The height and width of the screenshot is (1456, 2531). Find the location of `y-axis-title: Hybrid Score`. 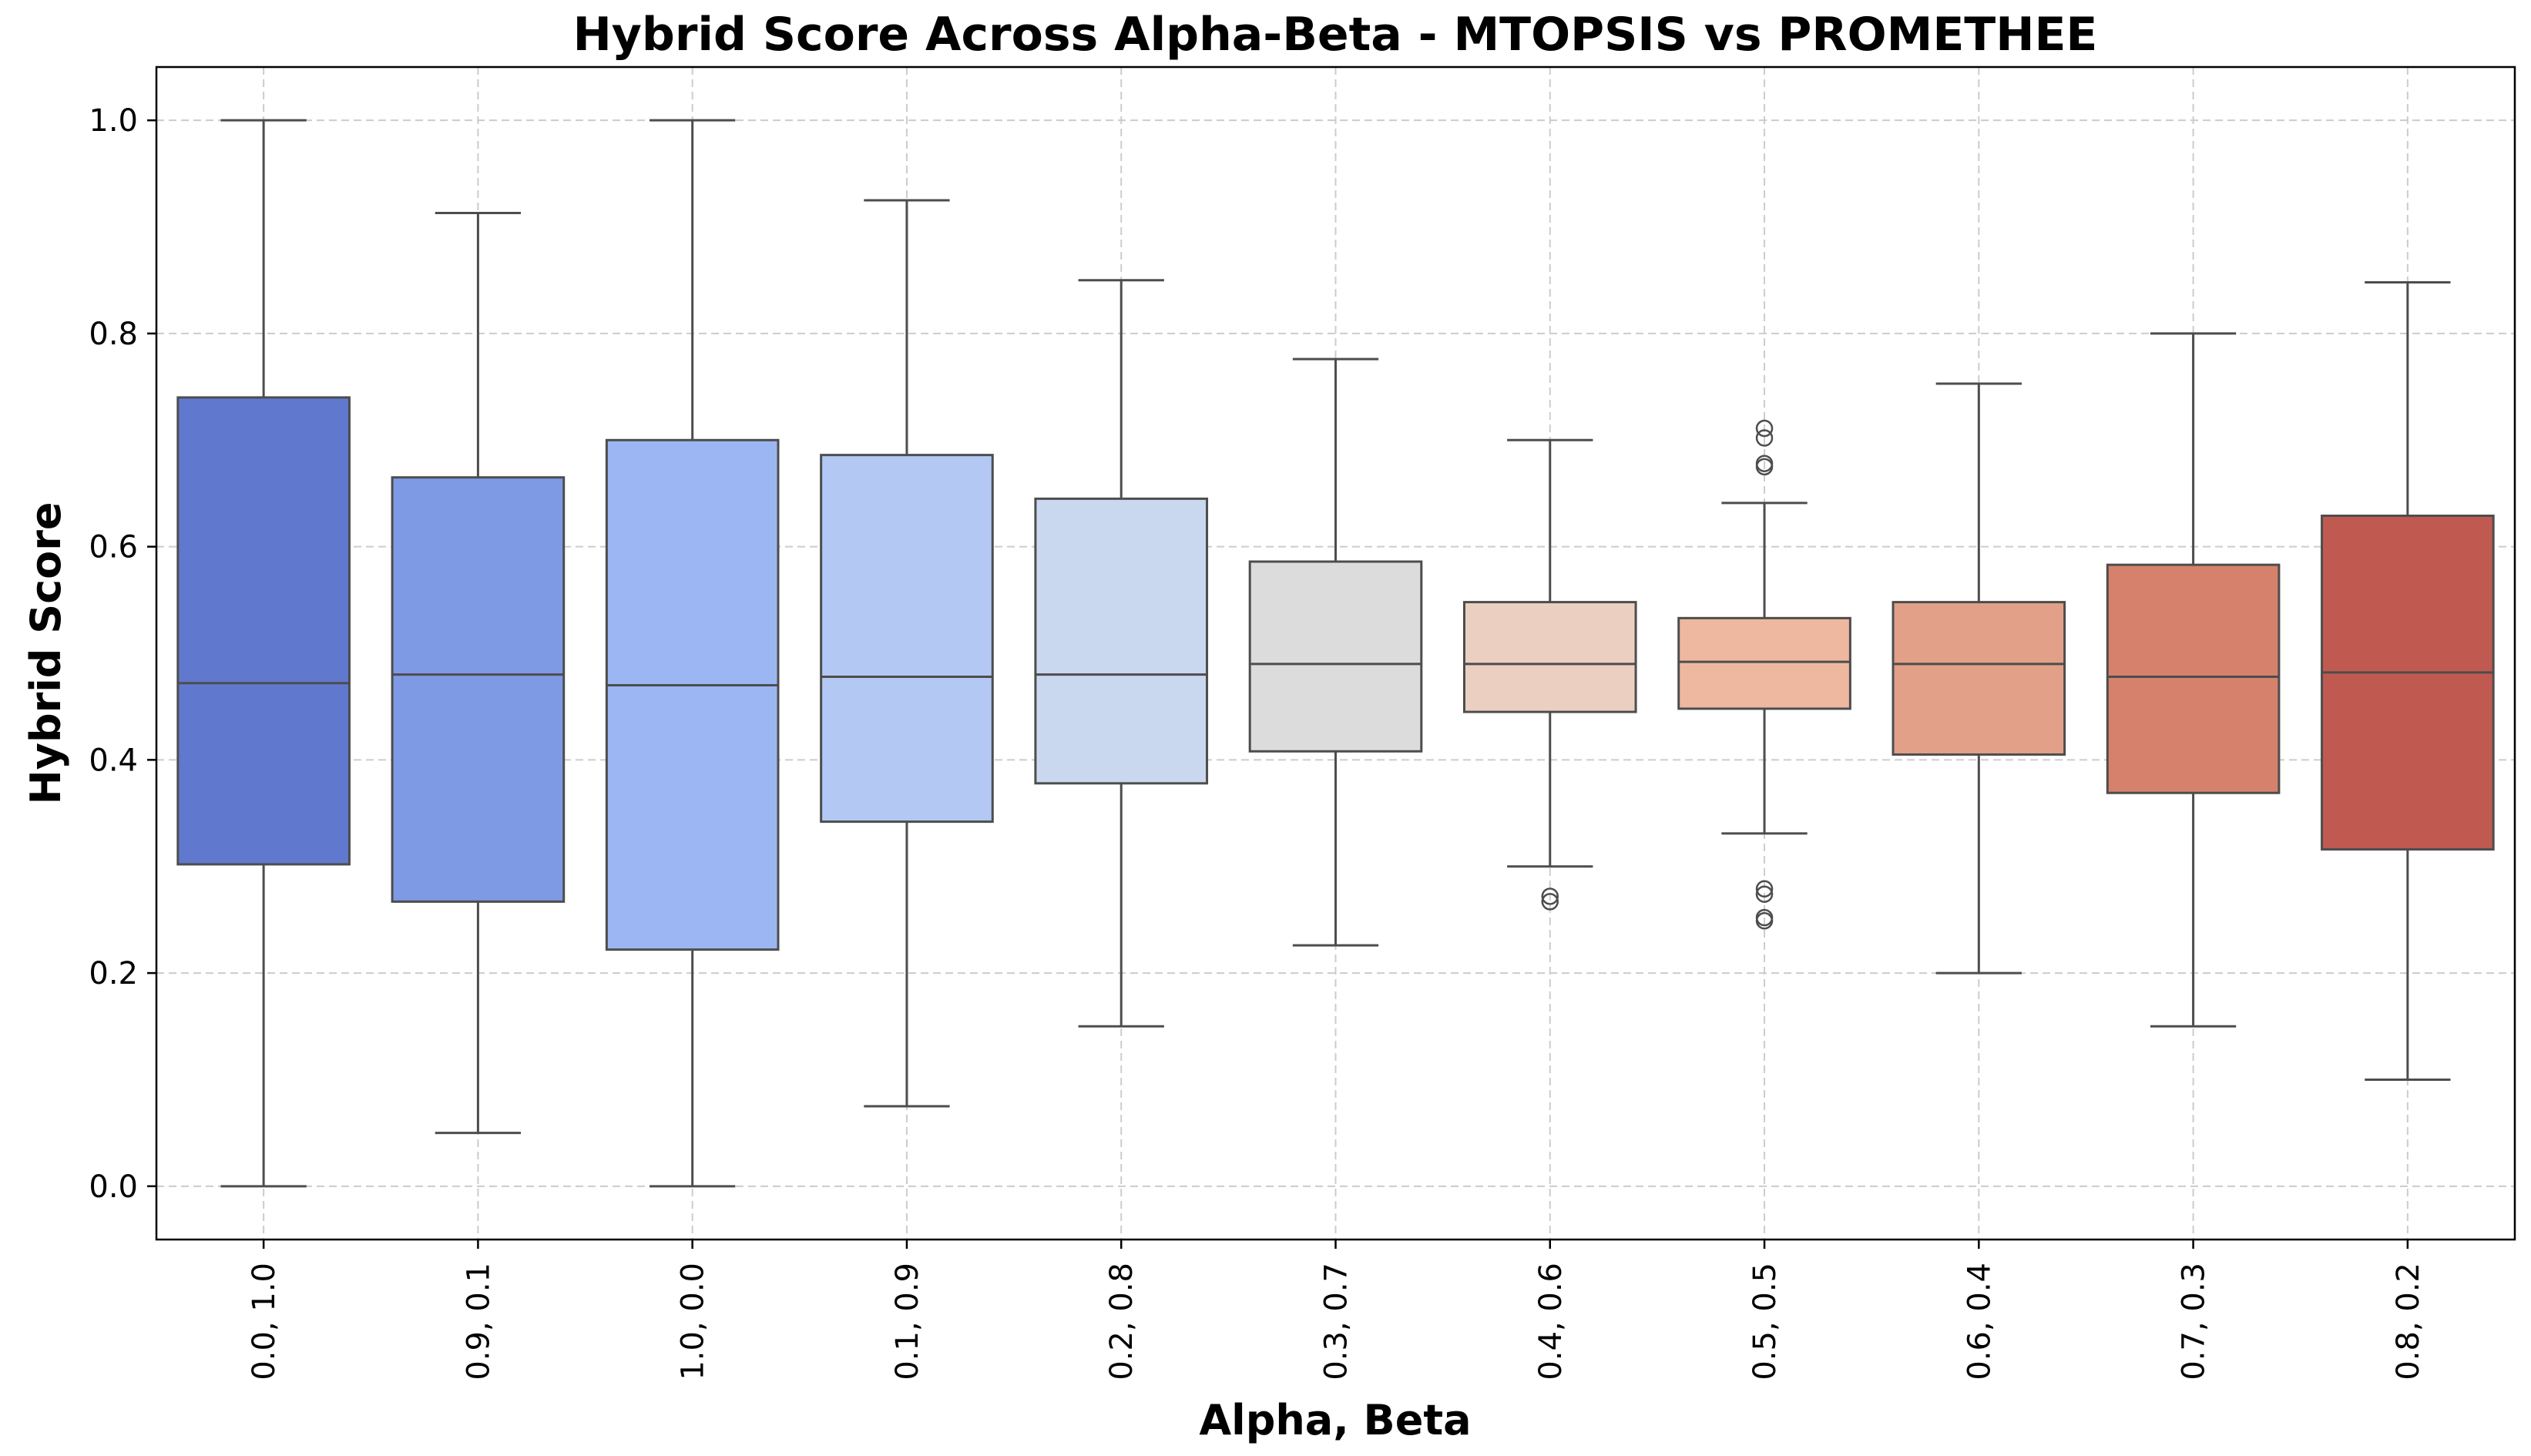

y-axis-title: Hybrid Score is located at coordinates (46, 653).